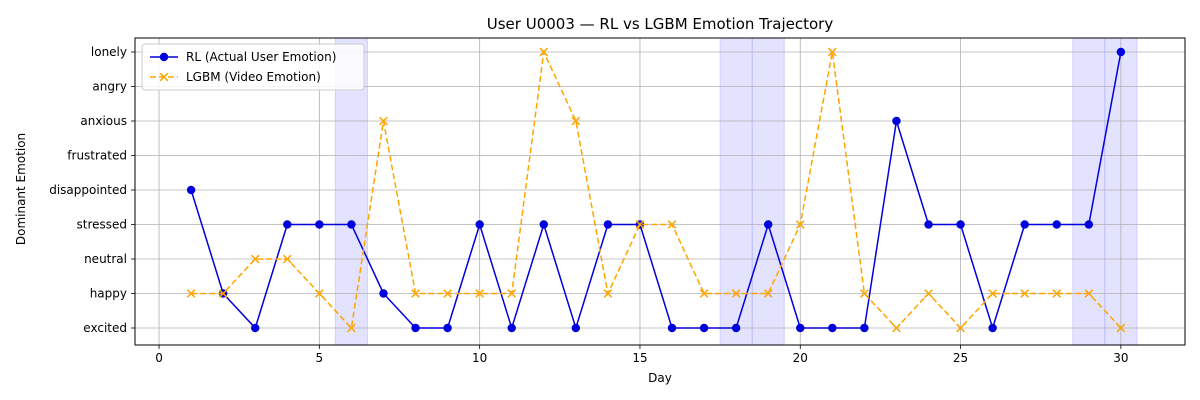 The height and width of the screenshot is (400, 1200). What do you see at coordinates (97, 156) in the screenshot?
I see `y-tick-label: frustrated` at bounding box center [97, 156].